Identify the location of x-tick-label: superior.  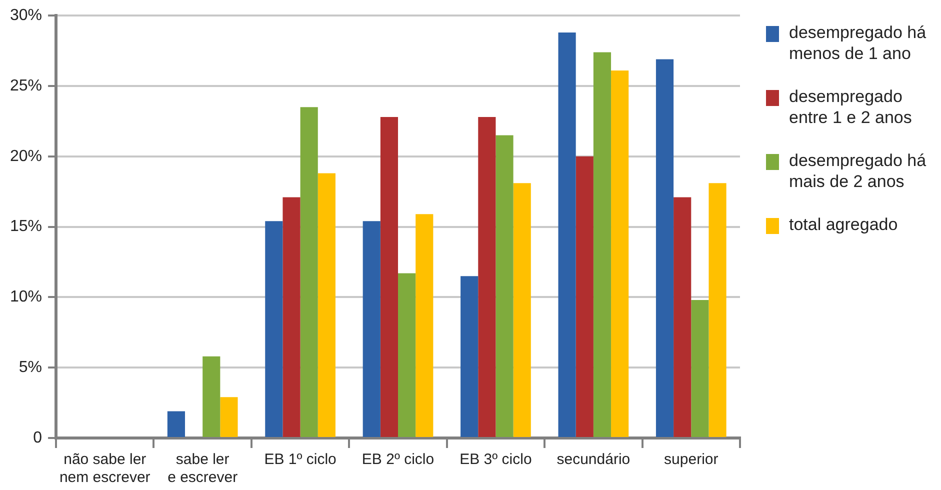
(691, 459).